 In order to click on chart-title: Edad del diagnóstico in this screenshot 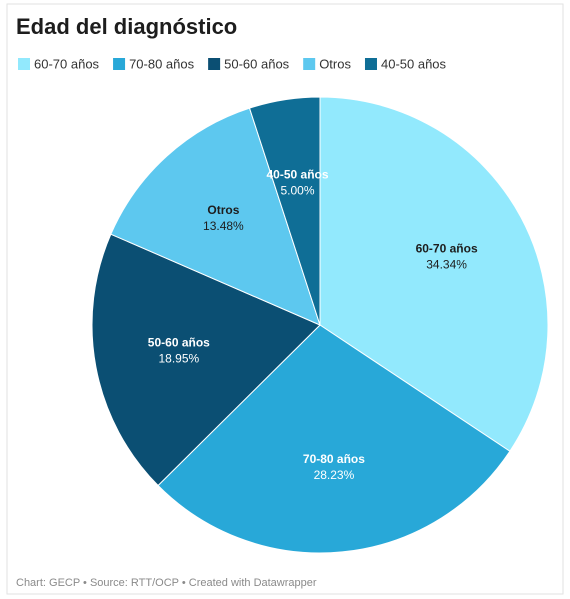, I will do `click(126, 26)`.